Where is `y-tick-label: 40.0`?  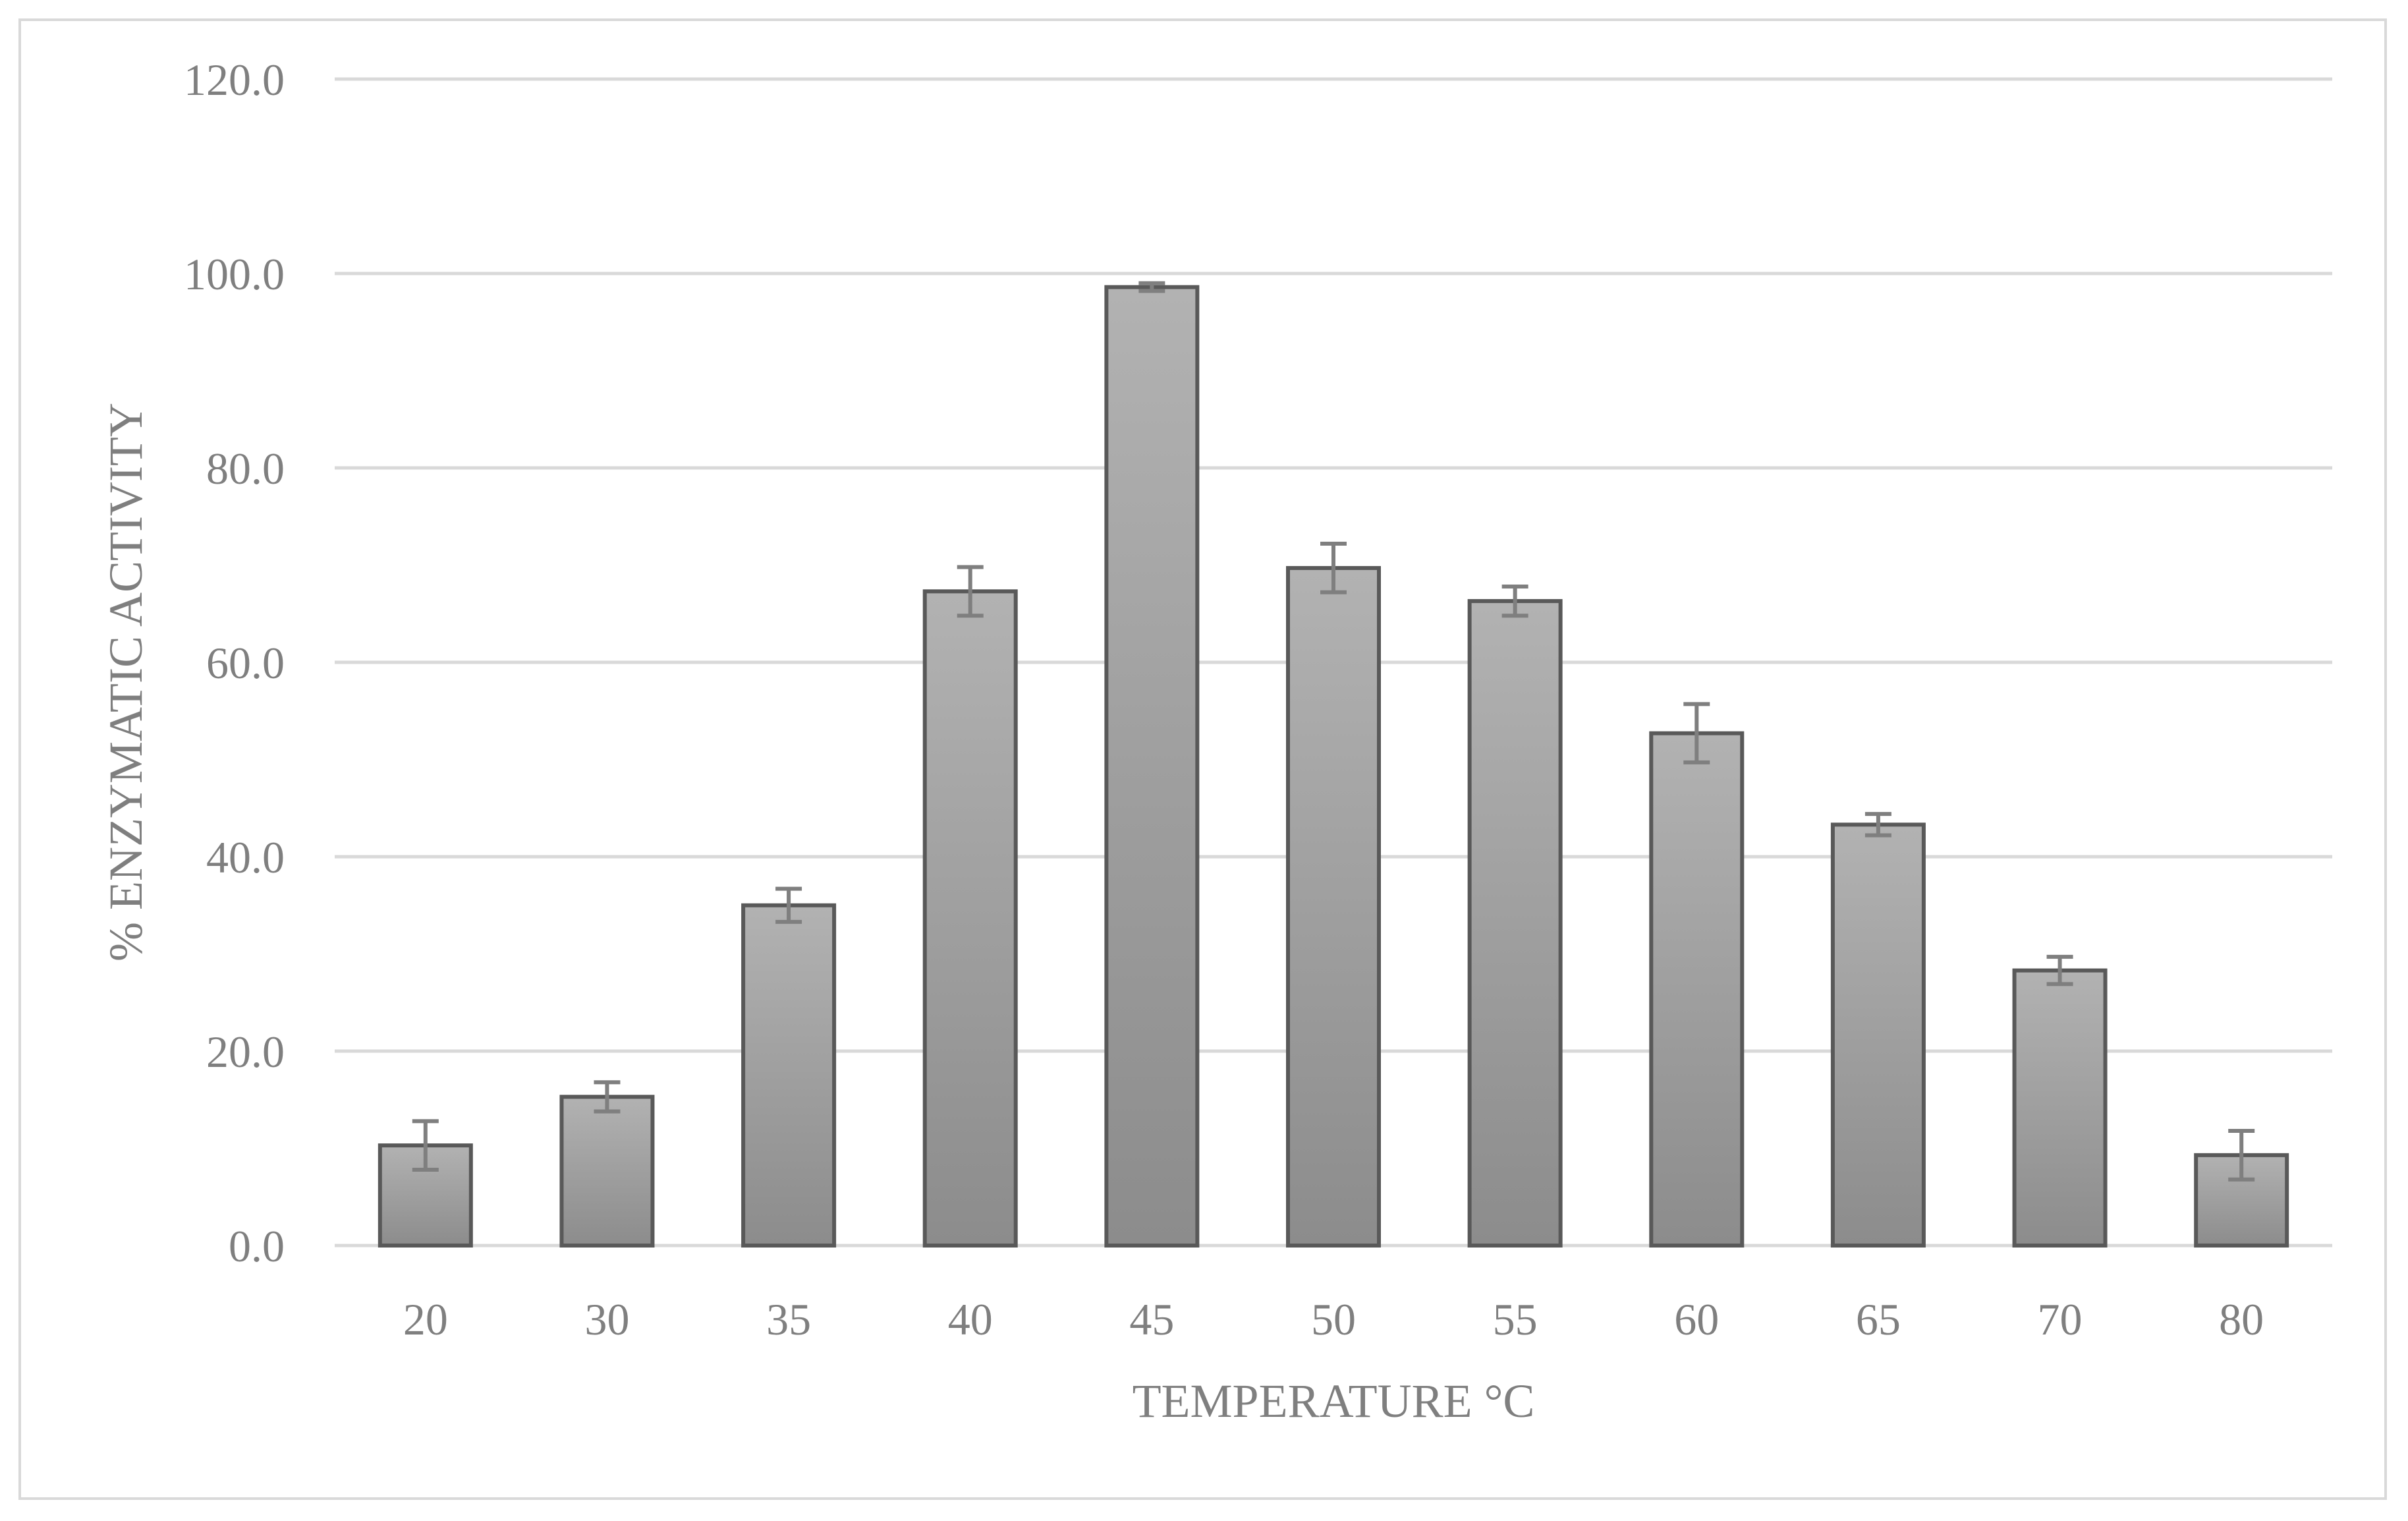
y-tick-label: 40.0 is located at coordinates (245, 857).